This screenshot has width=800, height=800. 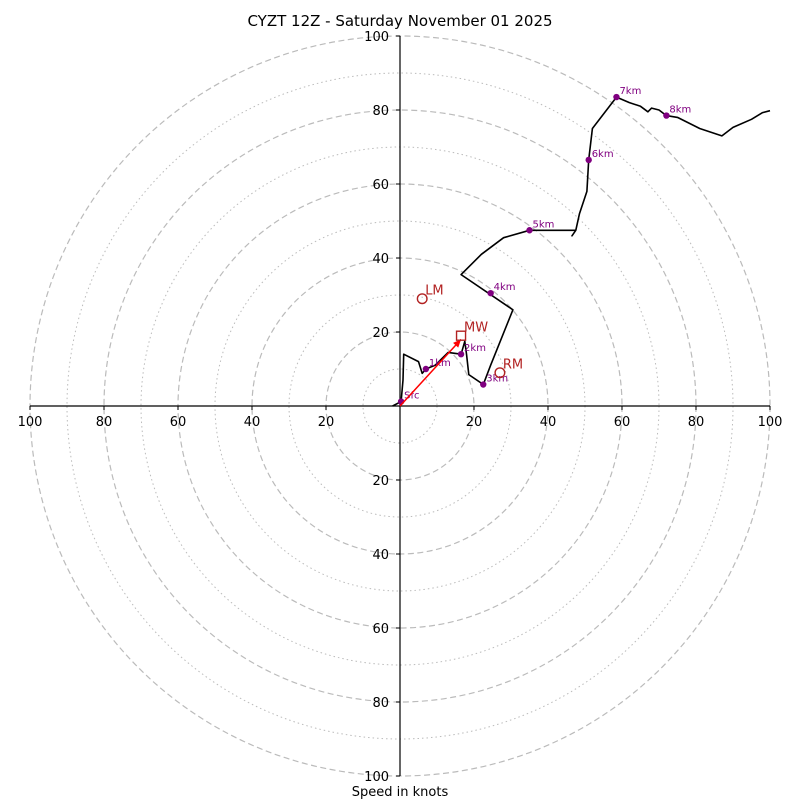 What do you see at coordinates (544, 245) in the screenshot?
I see `height-markers: Sfc1km2km3km4km5km6km7km8km` at bounding box center [544, 245].